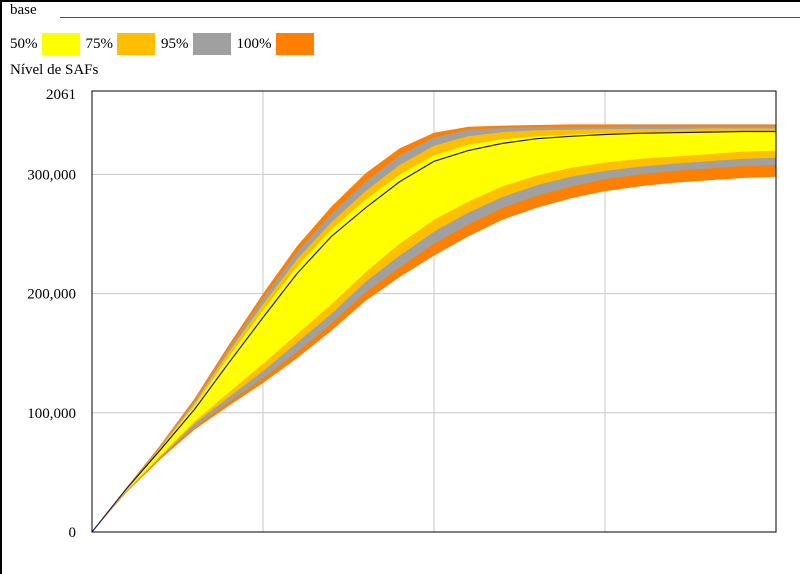 Image resolution: width=800 pixels, height=574 pixels. What do you see at coordinates (175, 44) in the screenshot?
I see `legend-label-95: 95%` at bounding box center [175, 44].